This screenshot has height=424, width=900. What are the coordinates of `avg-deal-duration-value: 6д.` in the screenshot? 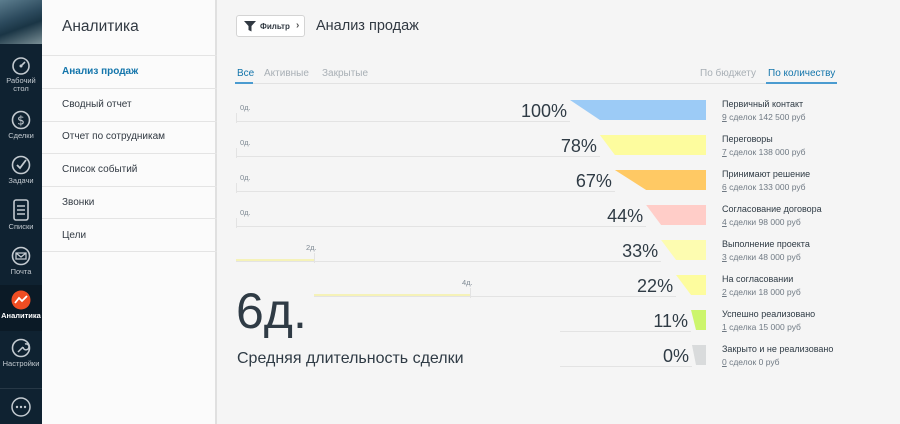 It's located at (271, 311).